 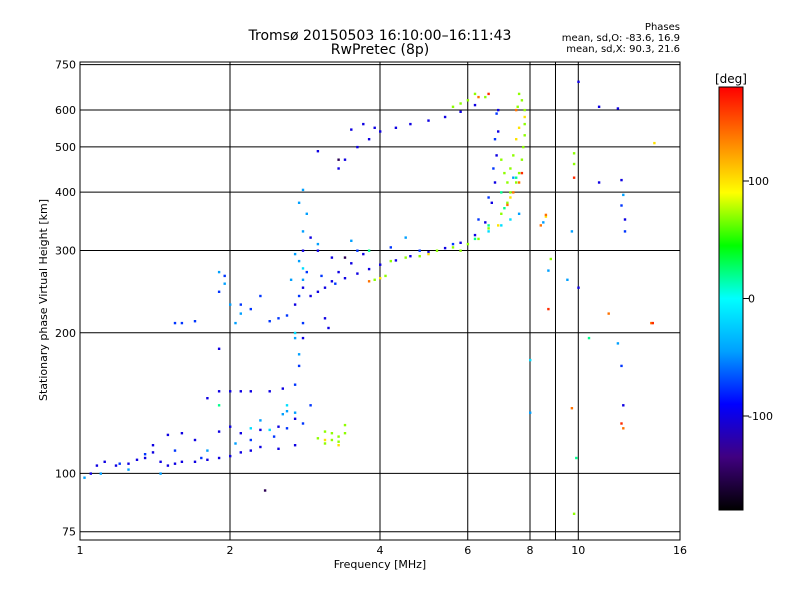 What do you see at coordinates (65, 192) in the screenshot?
I see `y-tick-label: 400` at bounding box center [65, 192].